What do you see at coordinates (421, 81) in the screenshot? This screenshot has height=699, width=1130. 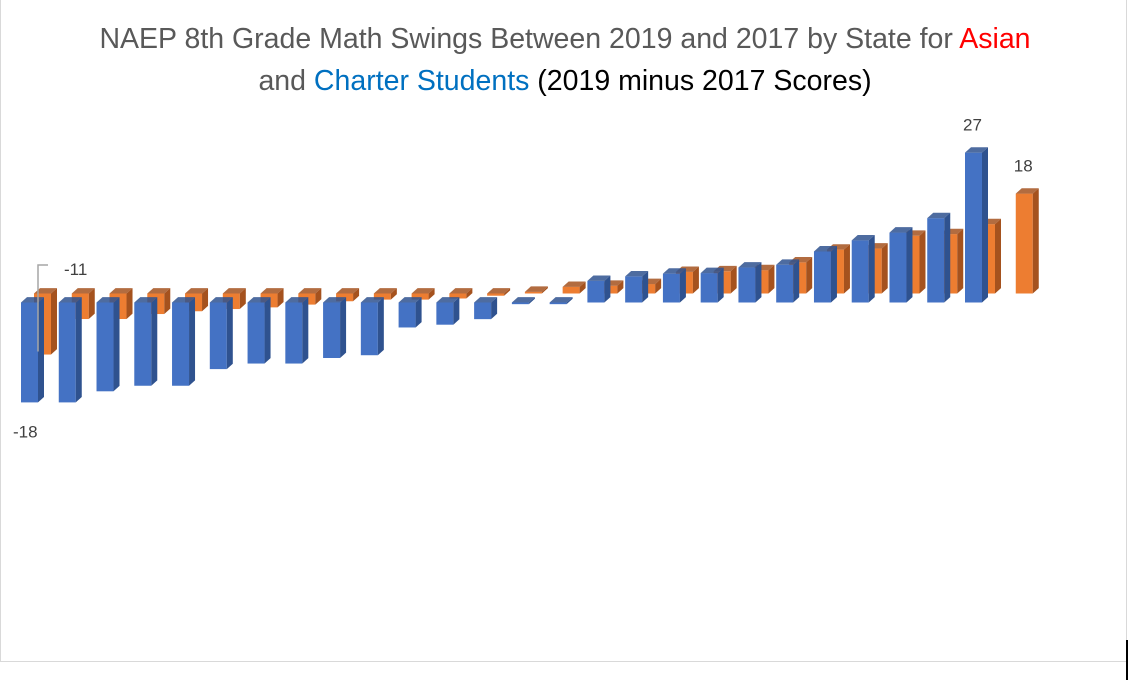 I see `title-charter: Charter Students` at bounding box center [421, 81].